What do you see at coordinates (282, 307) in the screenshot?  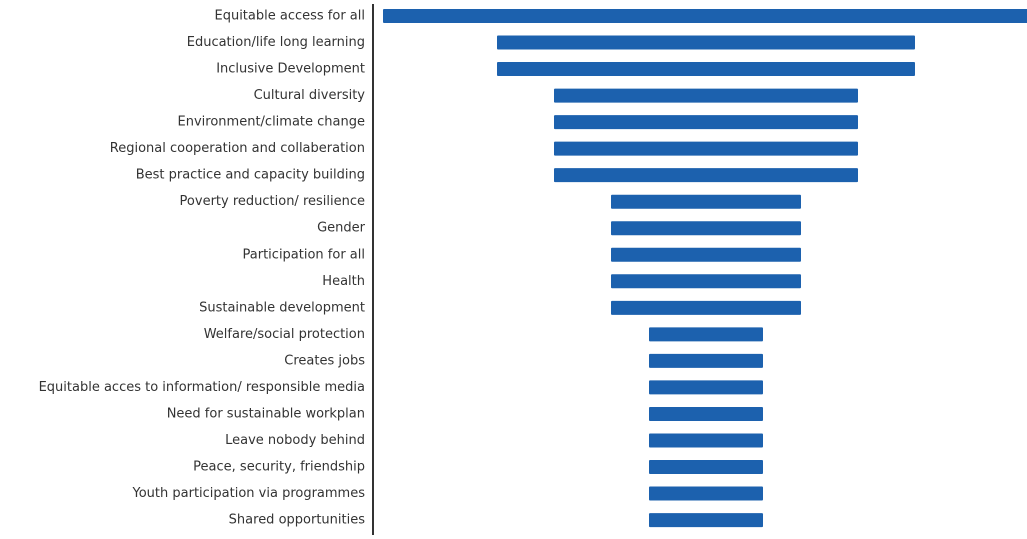 I see `category-label: Sustainable development` at bounding box center [282, 307].